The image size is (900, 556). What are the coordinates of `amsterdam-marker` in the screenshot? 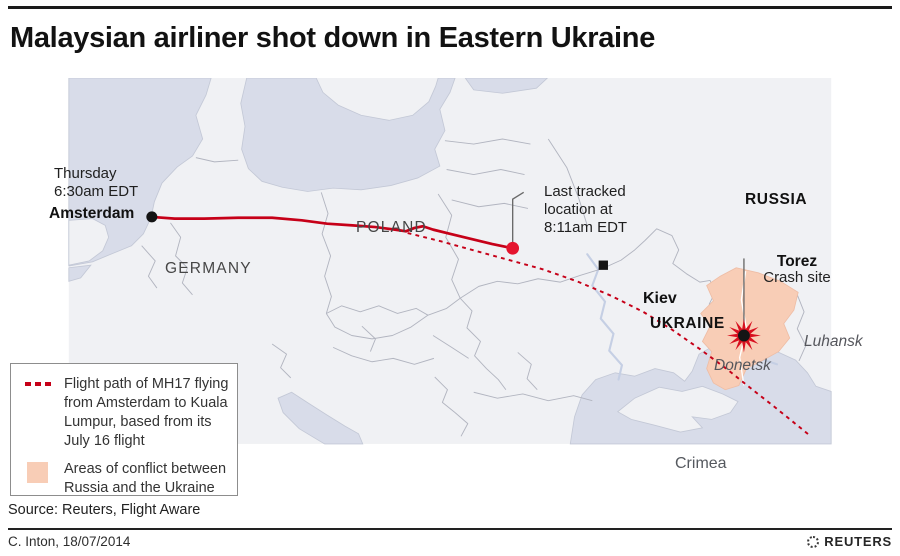 It's located at (152, 217).